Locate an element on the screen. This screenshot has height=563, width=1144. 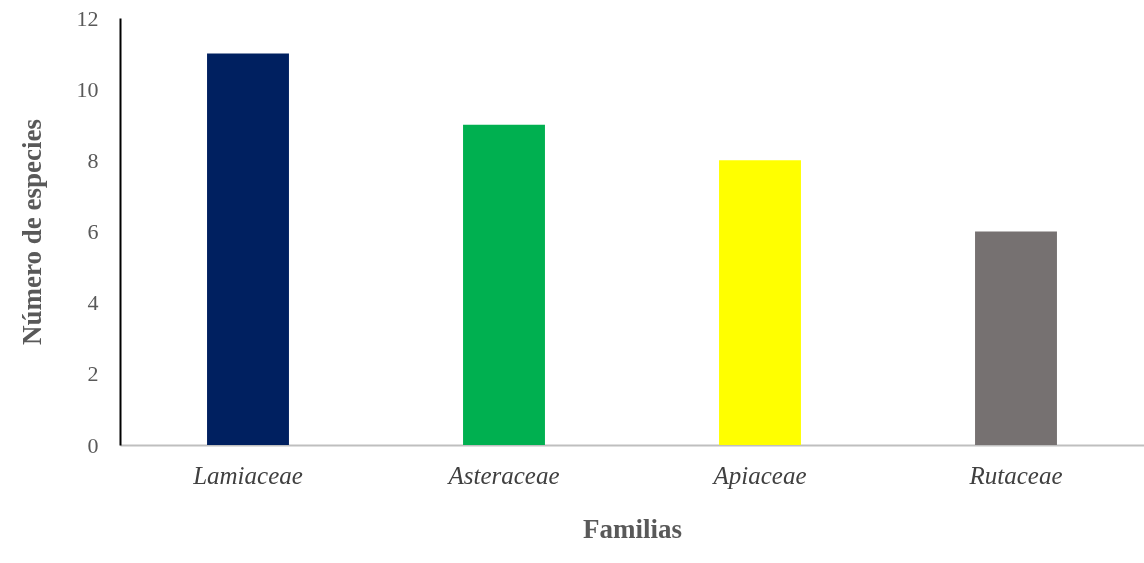
y-tick-label: 8 is located at coordinates (93, 160).